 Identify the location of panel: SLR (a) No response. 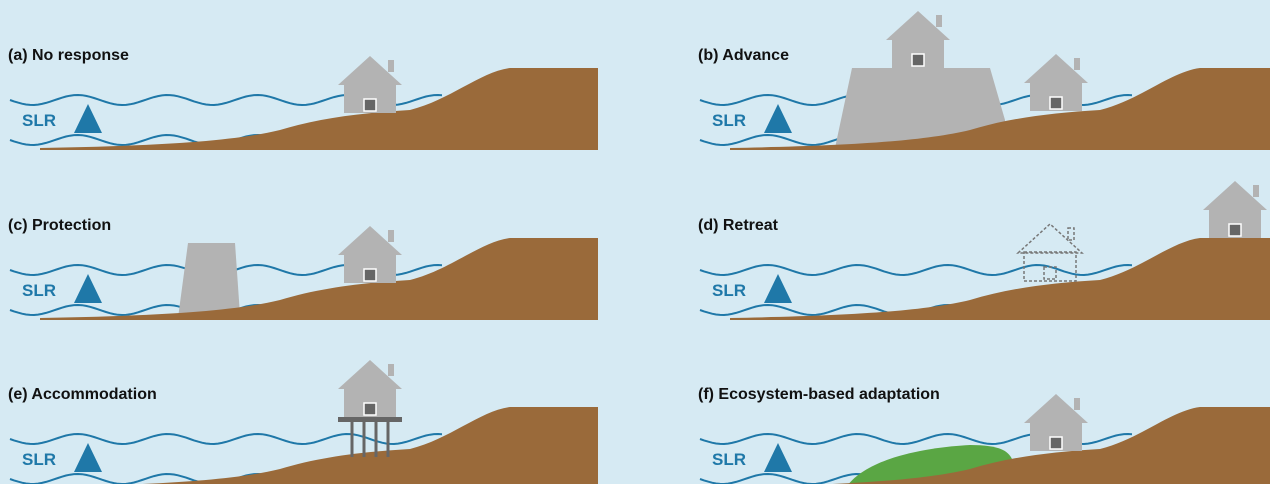
(303, 98).